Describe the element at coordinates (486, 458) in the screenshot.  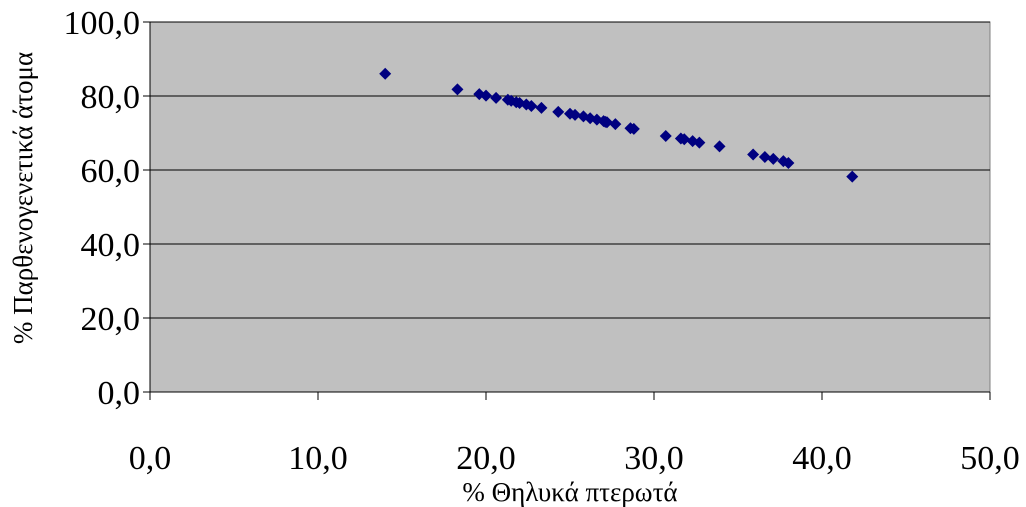
I see `x-tick-label: 20,0` at that location.